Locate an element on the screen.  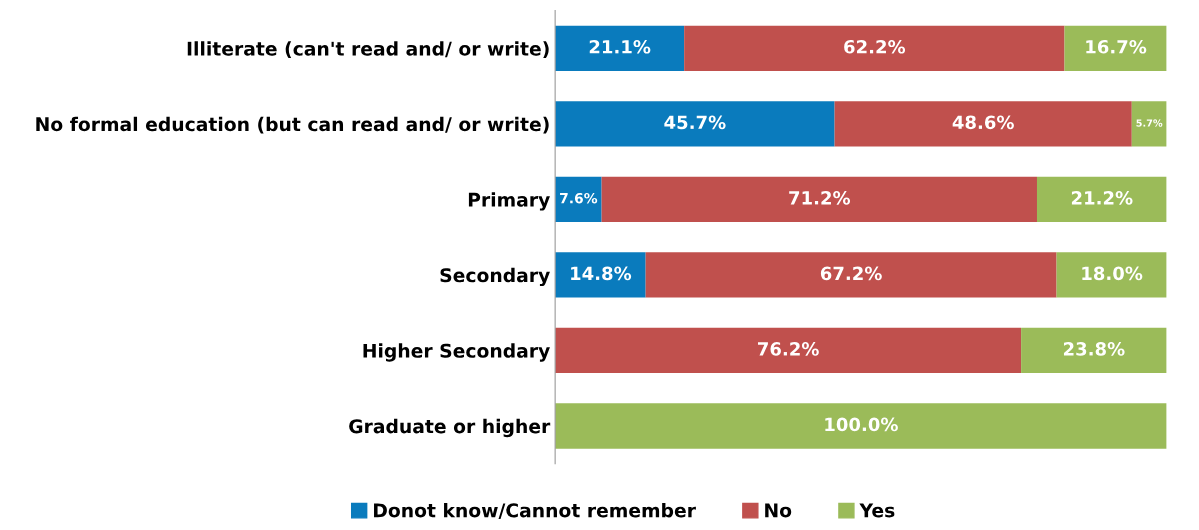
data-label: 7.6% is located at coordinates (579, 198).